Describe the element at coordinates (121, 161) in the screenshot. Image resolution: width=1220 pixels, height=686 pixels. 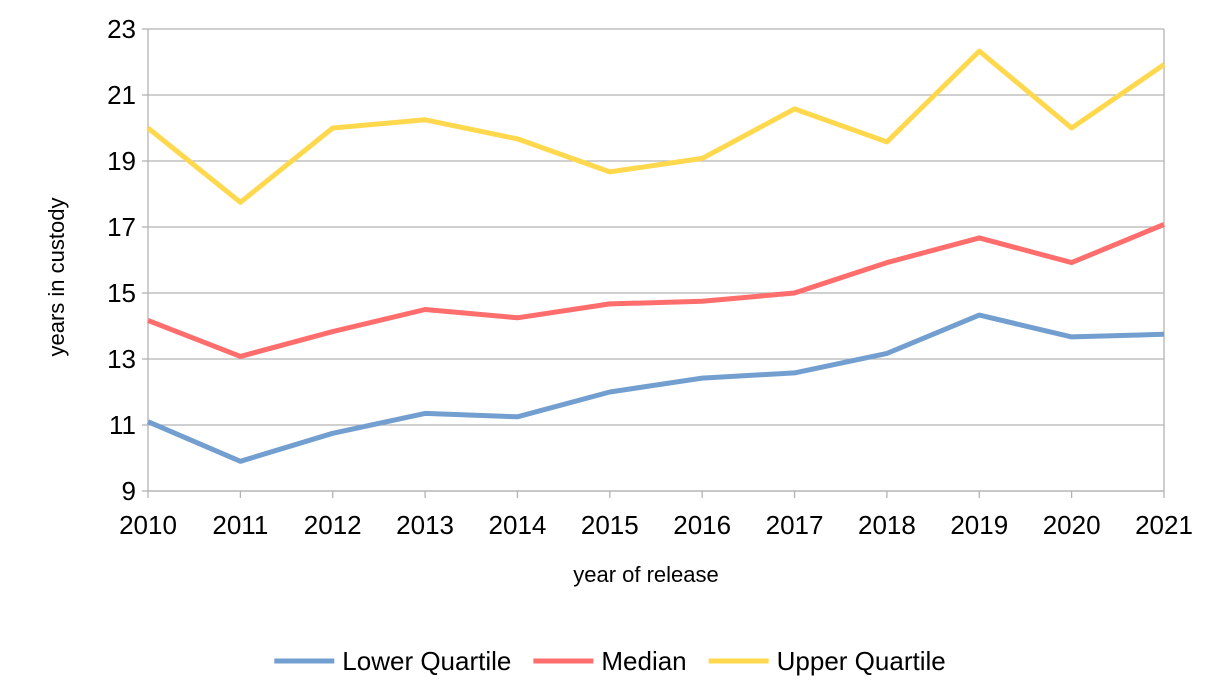
I see `y-tick-label: 19` at that location.